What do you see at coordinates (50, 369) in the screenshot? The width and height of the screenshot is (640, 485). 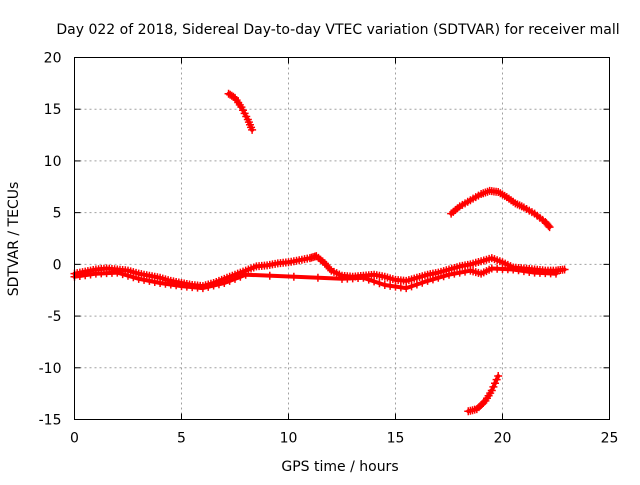 I see `y-tick-label: -10` at bounding box center [50, 369].